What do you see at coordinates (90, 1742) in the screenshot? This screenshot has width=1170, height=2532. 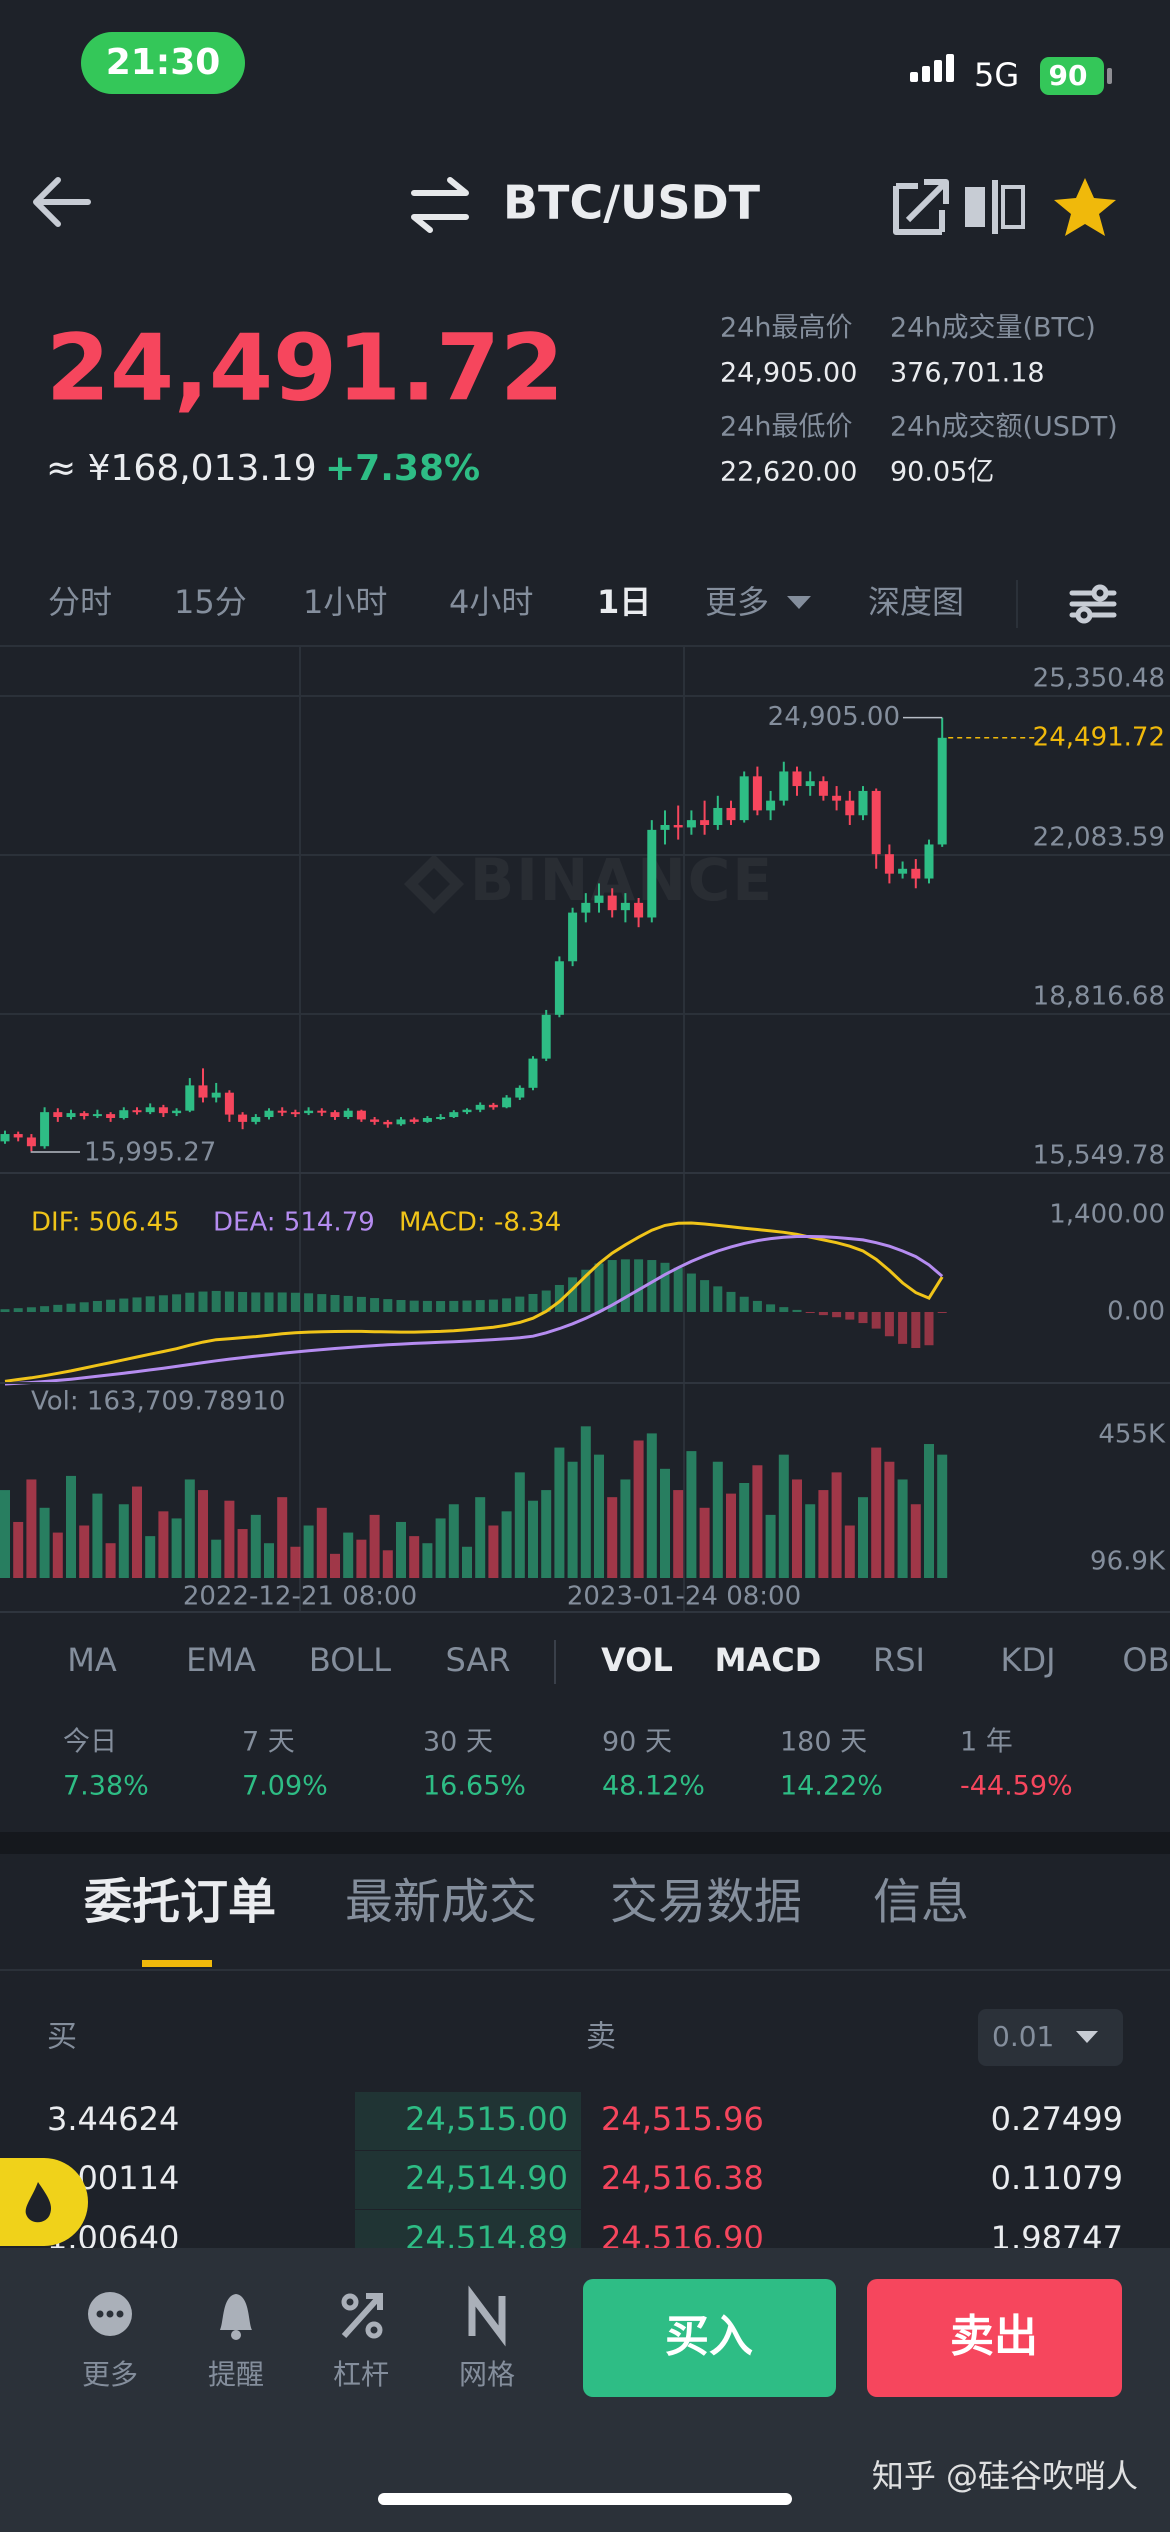 I see `performance-label: 今日` at bounding box center [90, 1742].